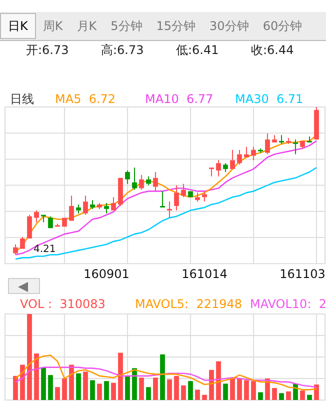 The height and width of the screenshot is (406, 326). I want to click on text: MA5 6.72, so click(85, 99).